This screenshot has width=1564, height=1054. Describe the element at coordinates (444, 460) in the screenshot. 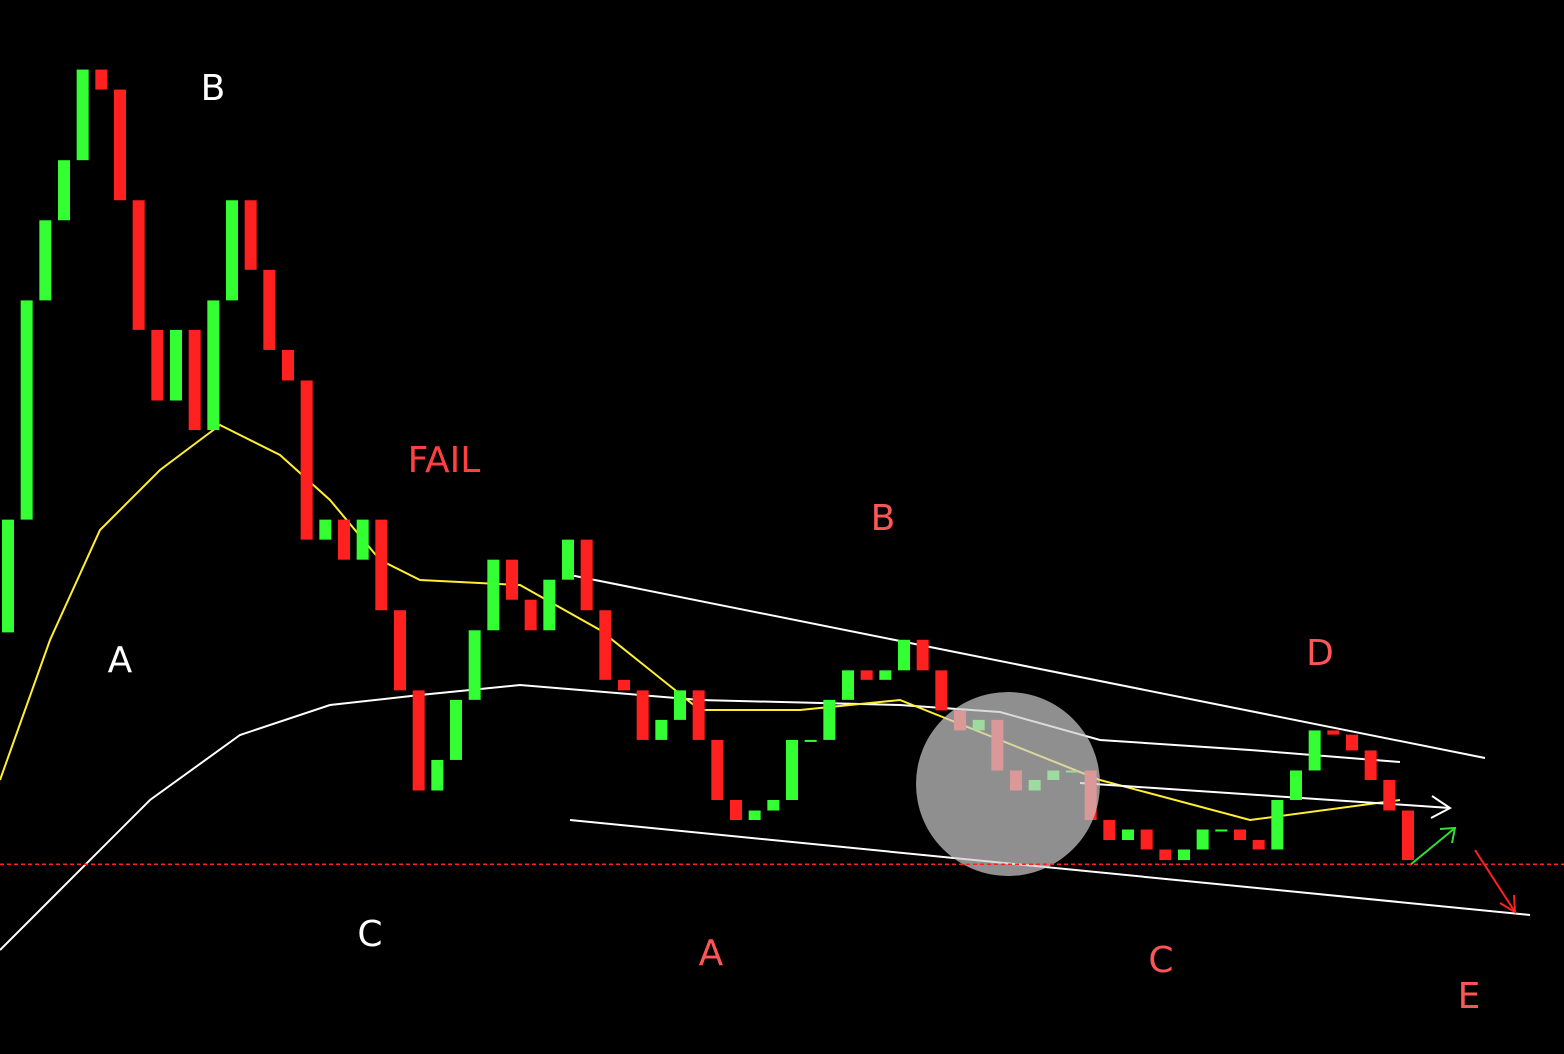

I see `annotation: FAIL` at that location.